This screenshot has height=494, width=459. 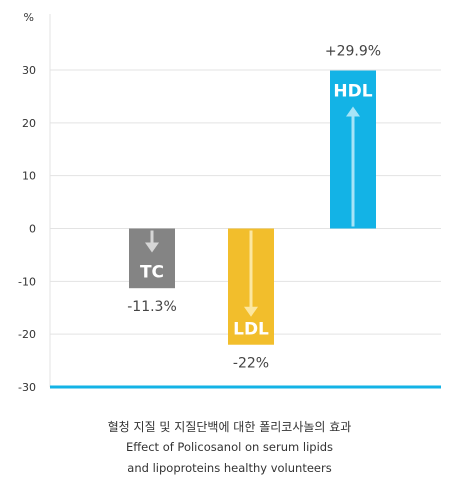 I want to click on y-tick-label: 30, so click(x=29, y=70).